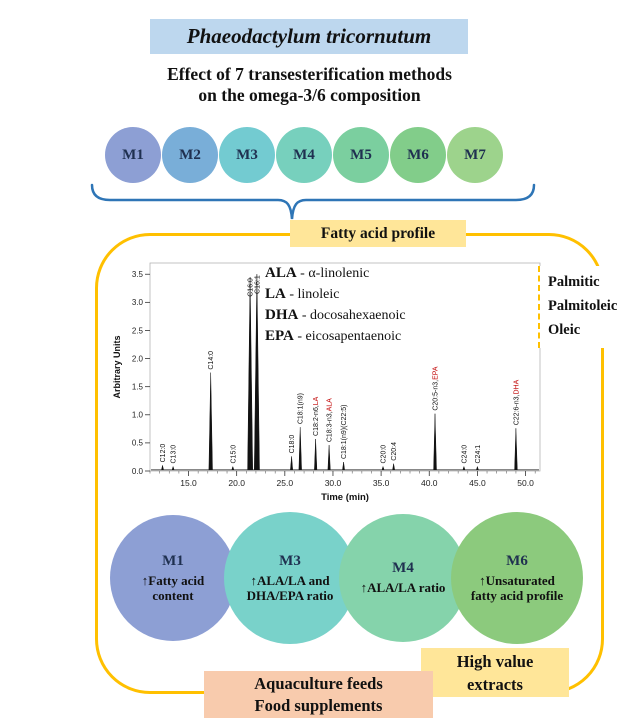 Image resolution: width=619 pixels, height=719 pixels. What do you see at coordinates (309, 95) in the screenshot?
I see `subtitle-line-2: on the omega-3/6 composition` at bounding box center [309, 95].